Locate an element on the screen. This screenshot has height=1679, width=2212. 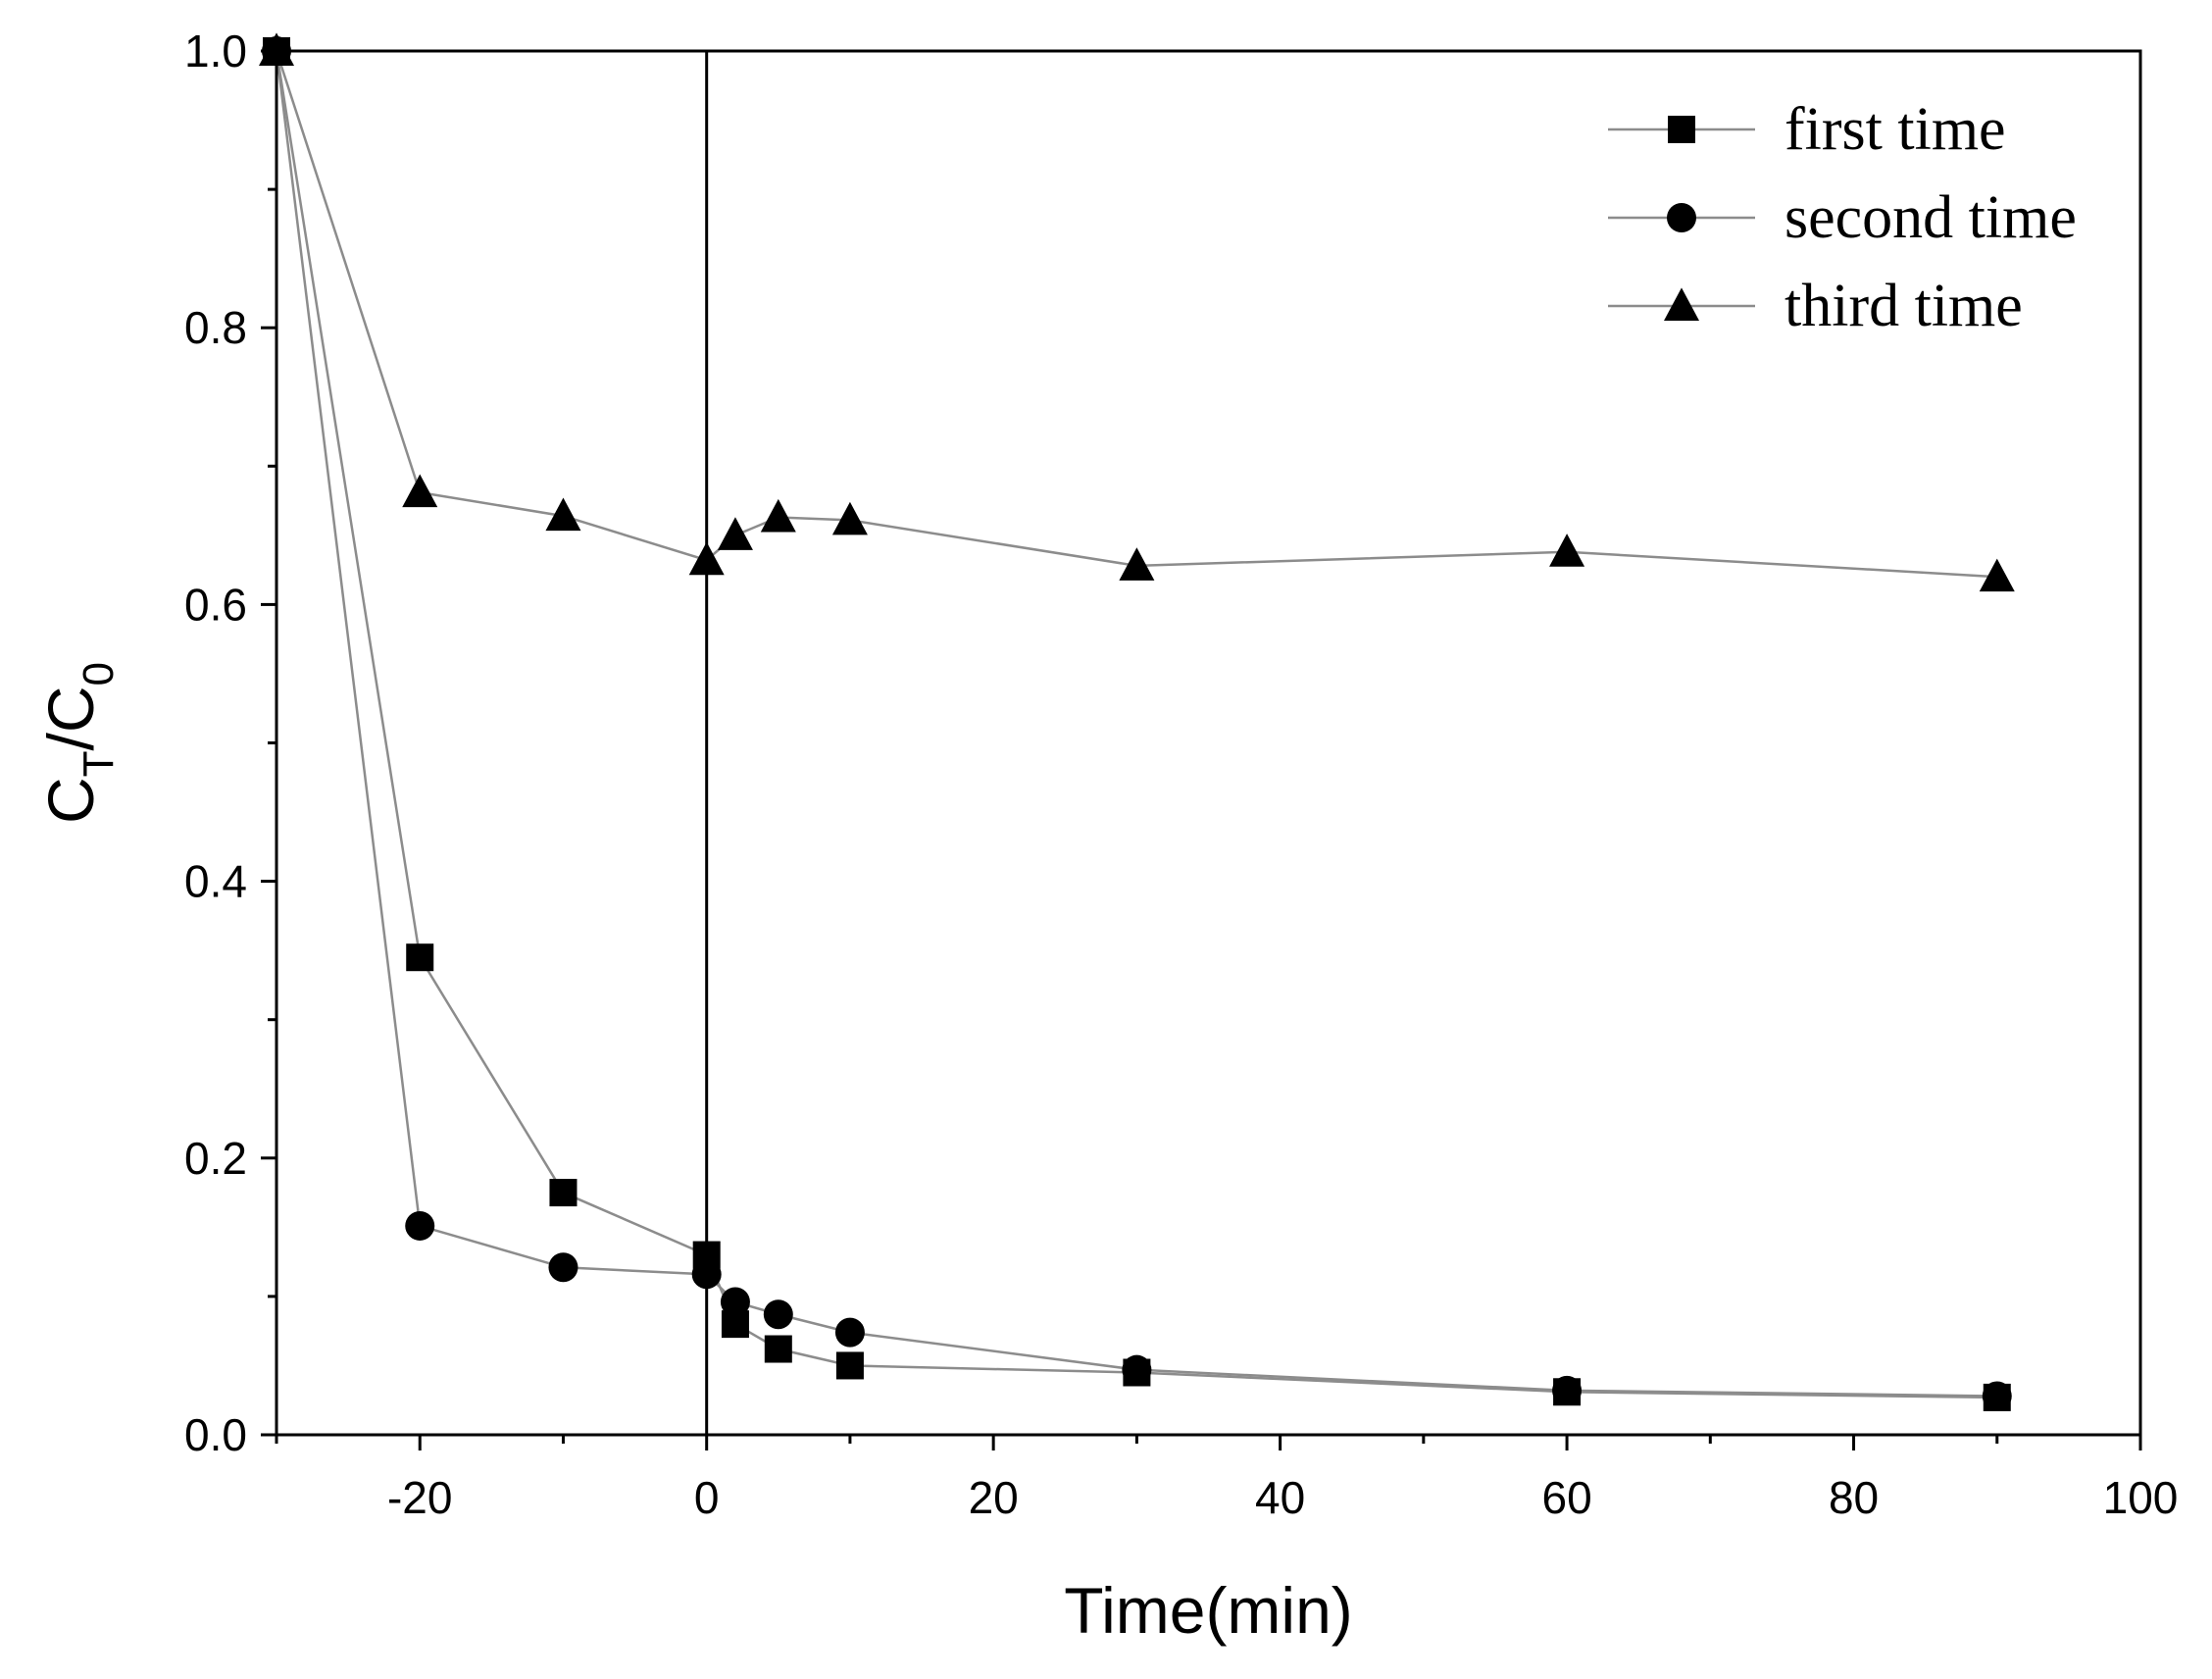
y-title-sub-0: 0 is located at coordinates (99, 674).